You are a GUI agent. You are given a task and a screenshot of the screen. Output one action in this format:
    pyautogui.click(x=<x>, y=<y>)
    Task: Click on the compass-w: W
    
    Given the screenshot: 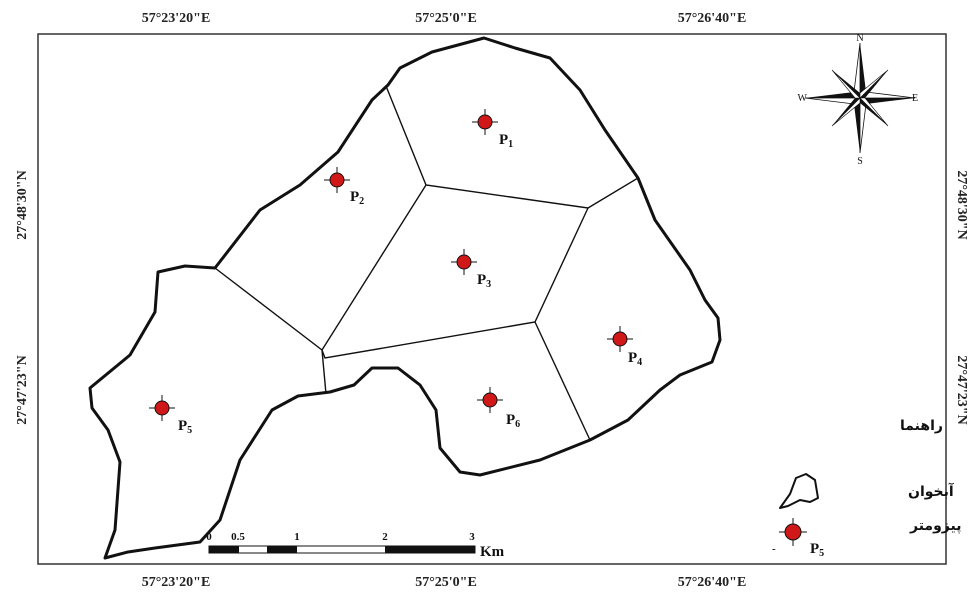 What is the action you would take?
    pyautogui.click(x=803, y=98)
    